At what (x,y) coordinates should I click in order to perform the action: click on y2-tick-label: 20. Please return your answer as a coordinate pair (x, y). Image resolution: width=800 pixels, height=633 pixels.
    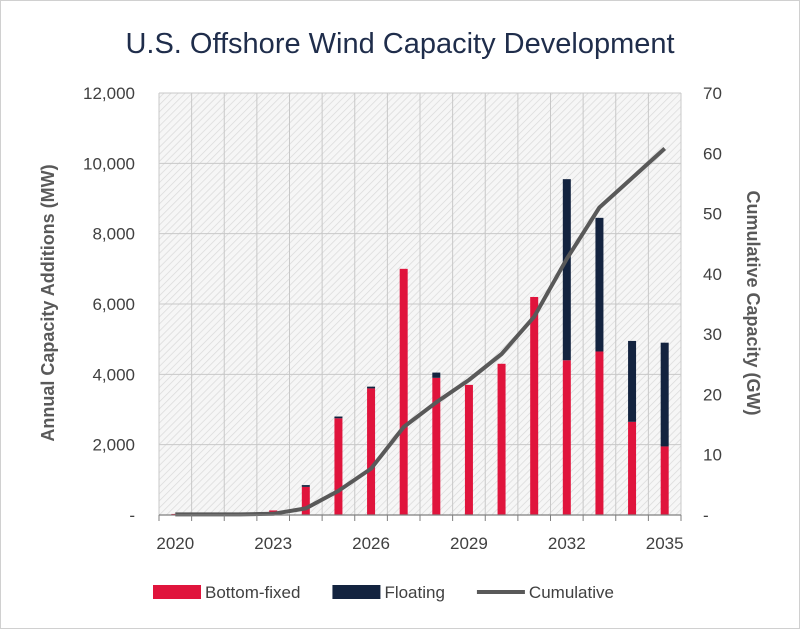
    Looking at the image, I should click on (712, 394).